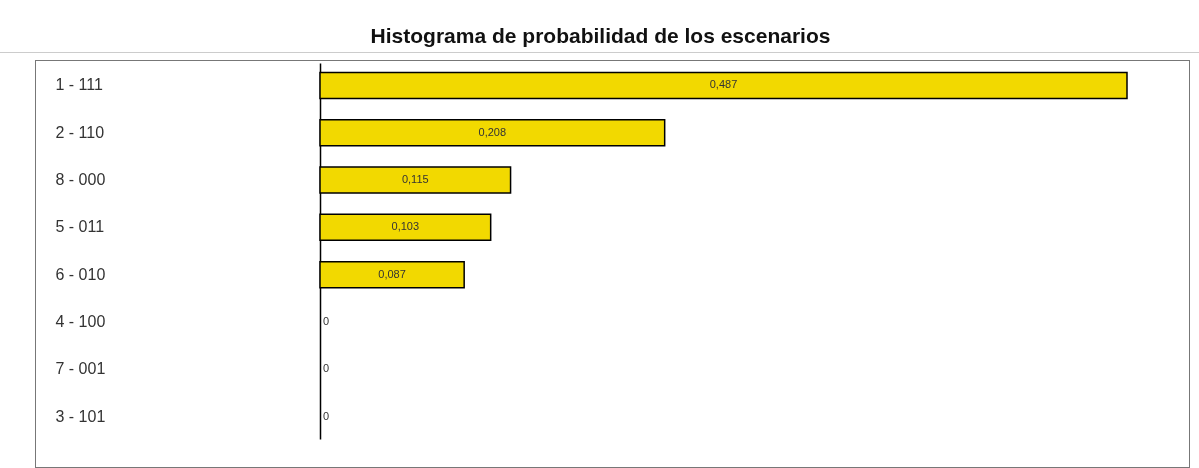  What do you see at coordinates (405, 226) in the screenshot?
I see `data-label: 0,103` at bounding box center [405, 226].